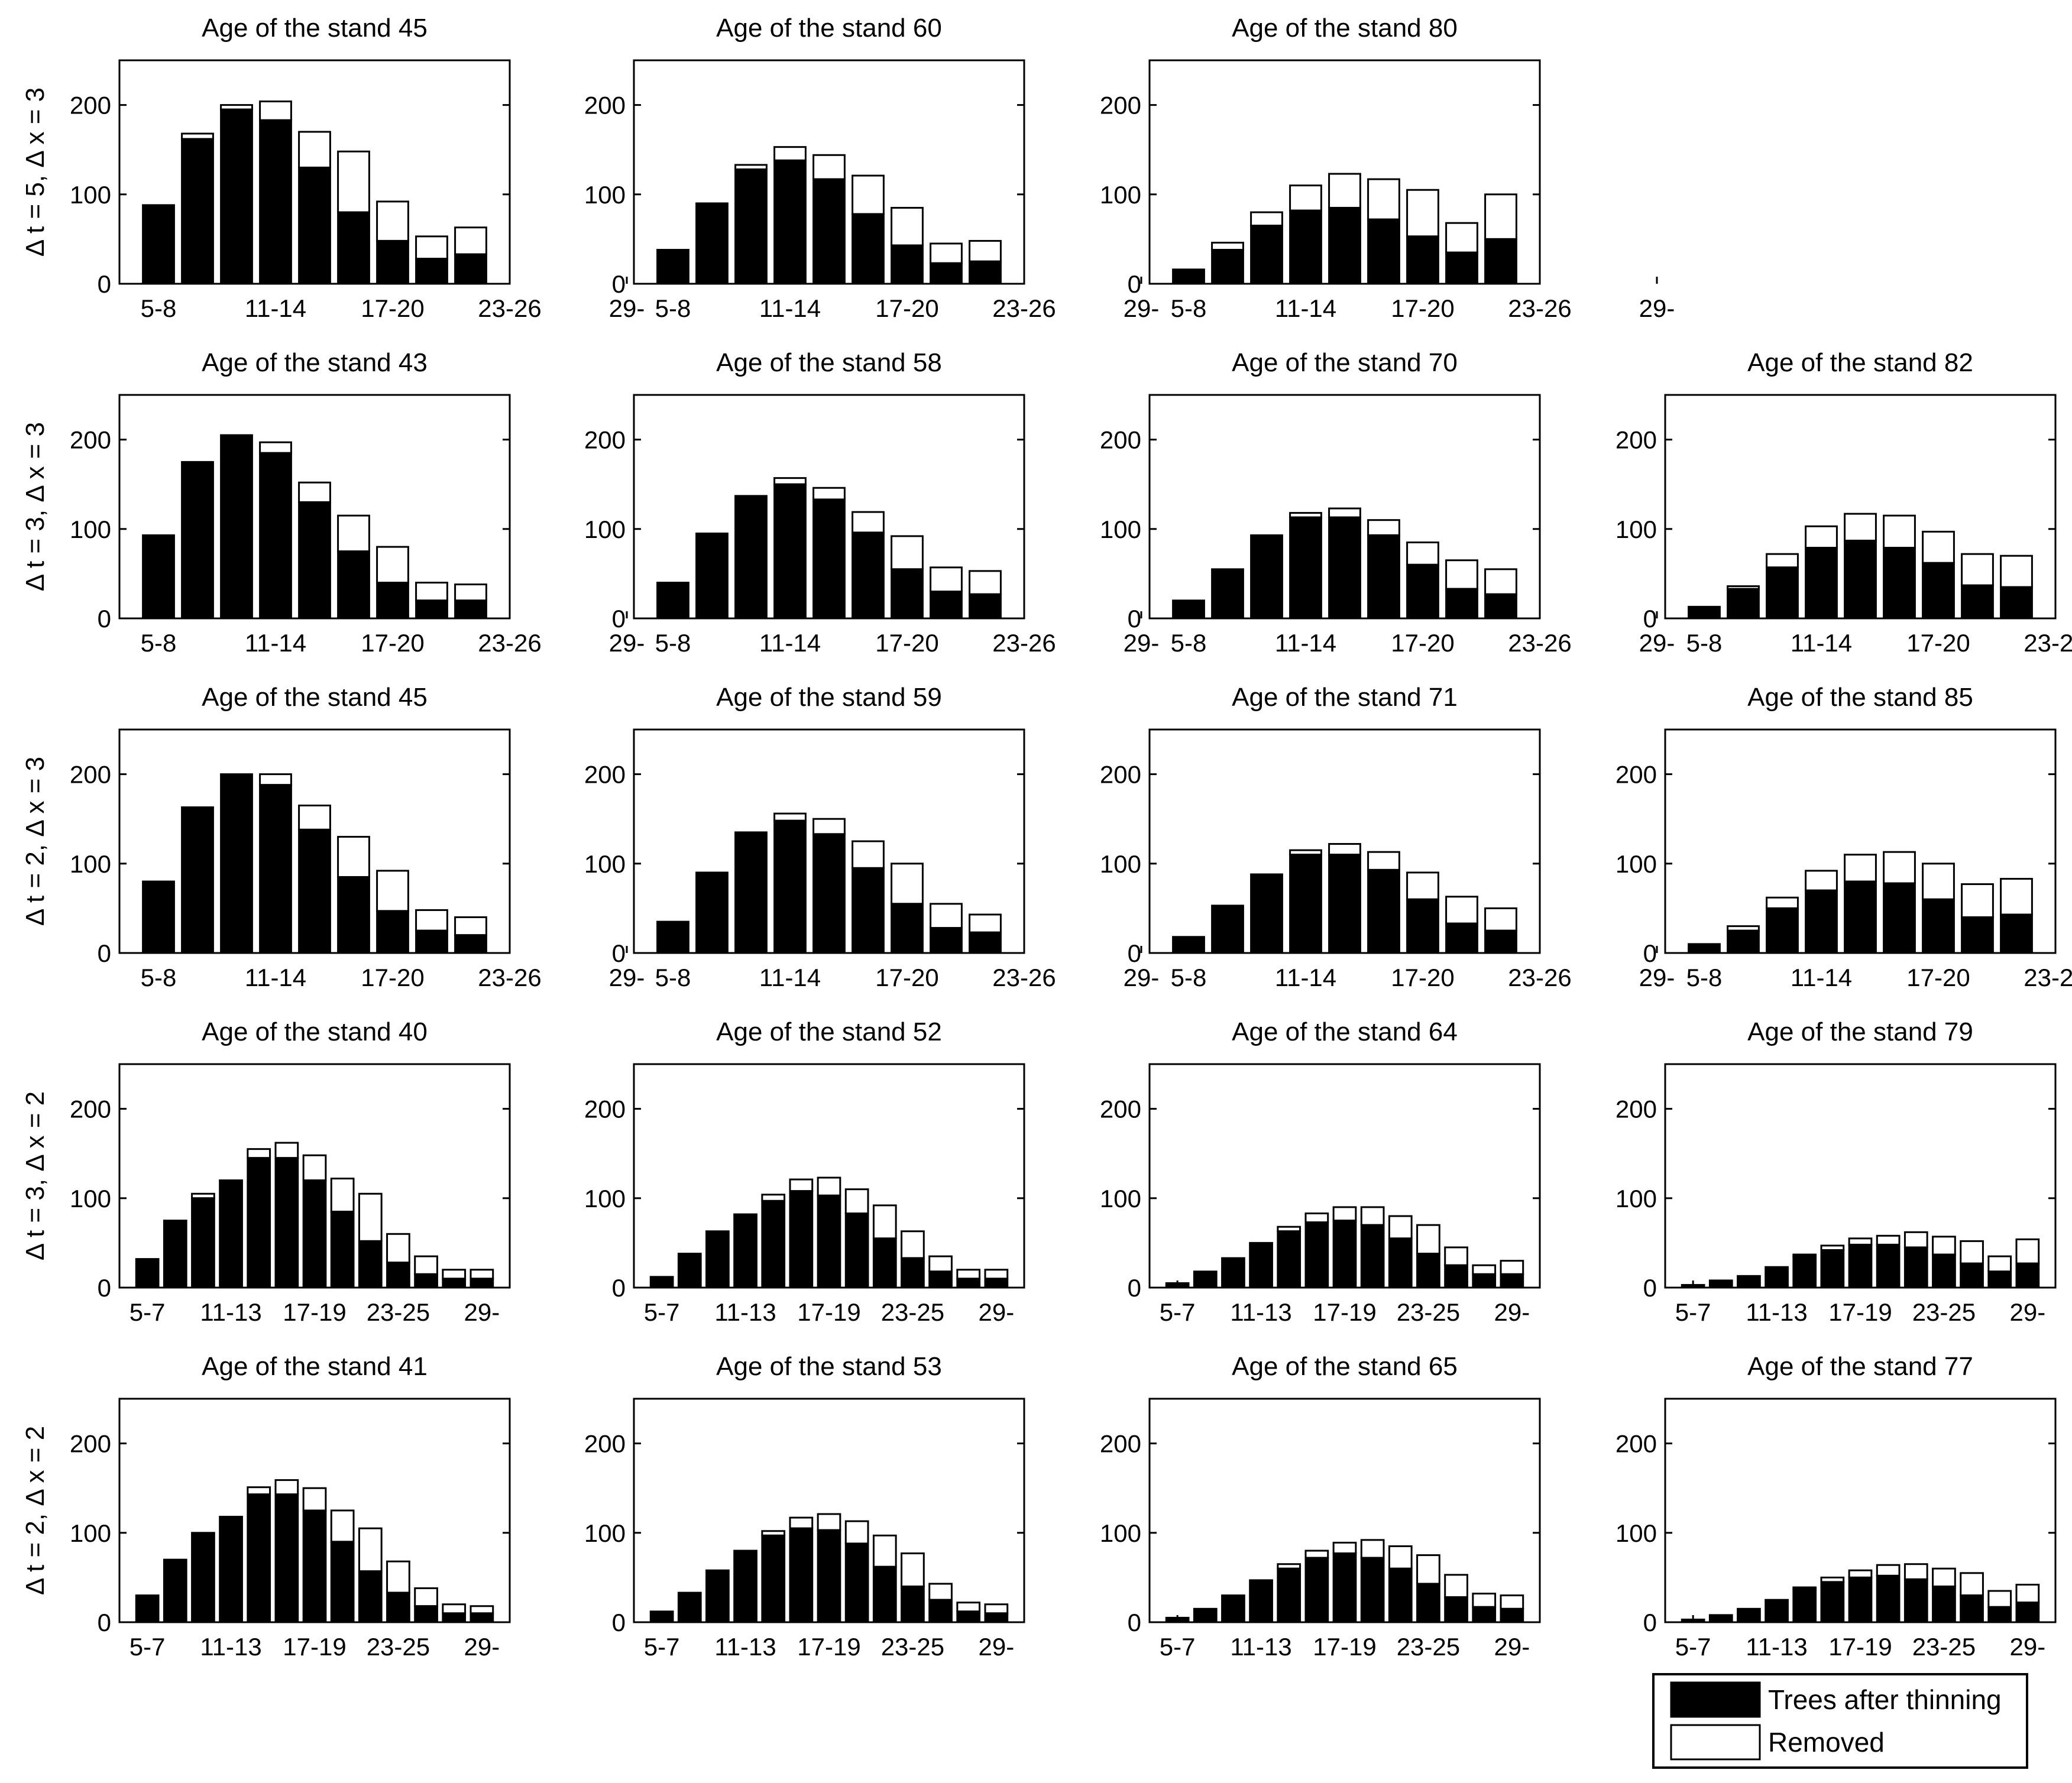  What do you see at coordinates (1860, 1312) in the screenshot?
I see `x-tick-label: 17-19` at bounding box center [1860, 1312].